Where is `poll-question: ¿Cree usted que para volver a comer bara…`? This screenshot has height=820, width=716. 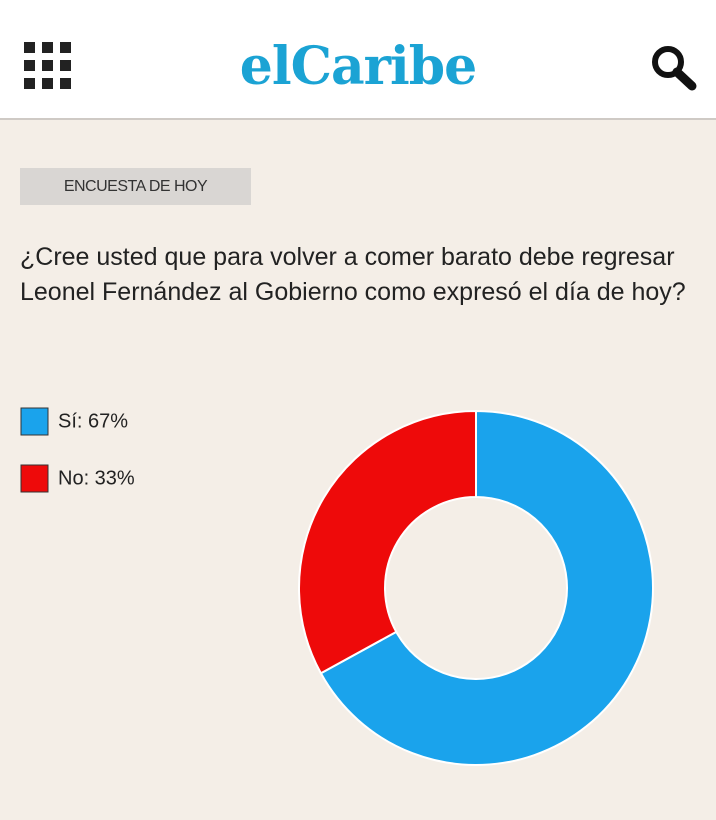
poll-question: ¿Cree usted que para volver a comer bara… is located at coordinates (353, 274).